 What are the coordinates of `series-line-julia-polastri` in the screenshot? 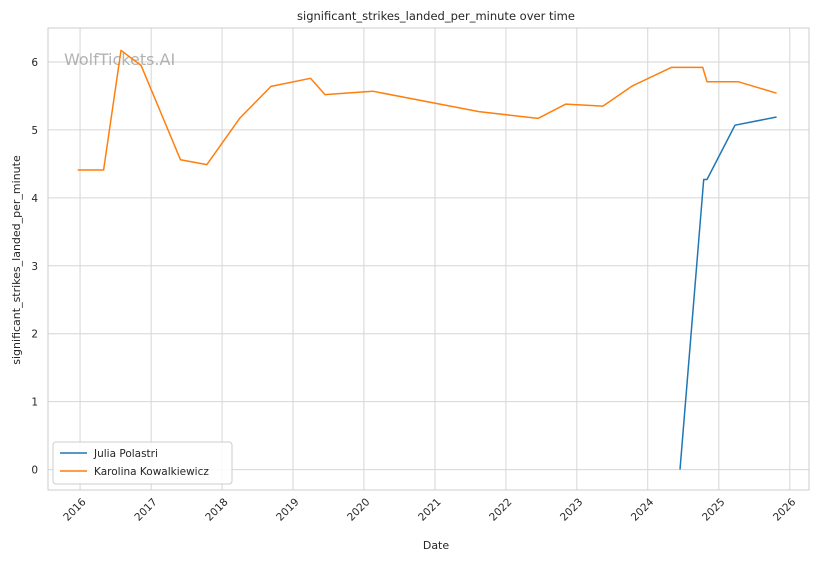 It's located at (728, 293).